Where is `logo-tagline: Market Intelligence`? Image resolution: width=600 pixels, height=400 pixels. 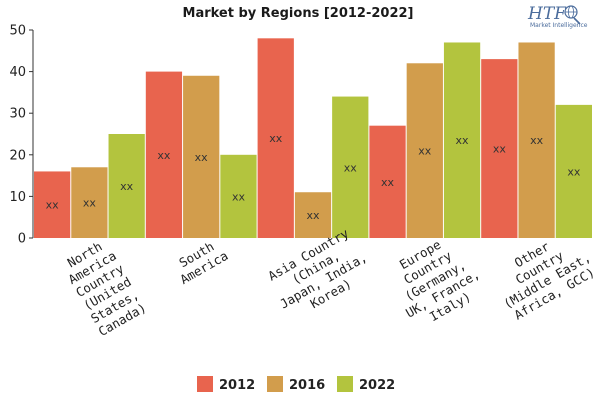
logo-tagline: Market Intelligence is located at coordinates (559, 25).